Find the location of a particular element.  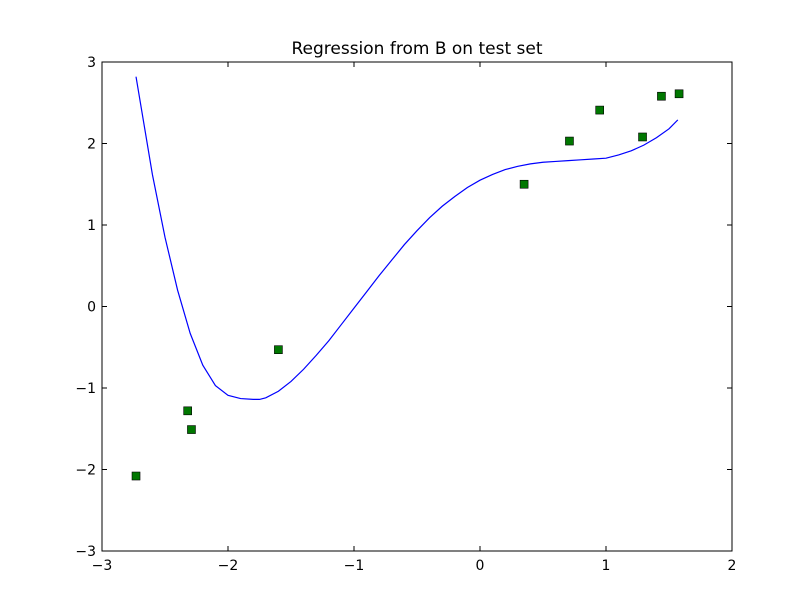

y-tick-label: −1 is located at coordinates (85, 389).